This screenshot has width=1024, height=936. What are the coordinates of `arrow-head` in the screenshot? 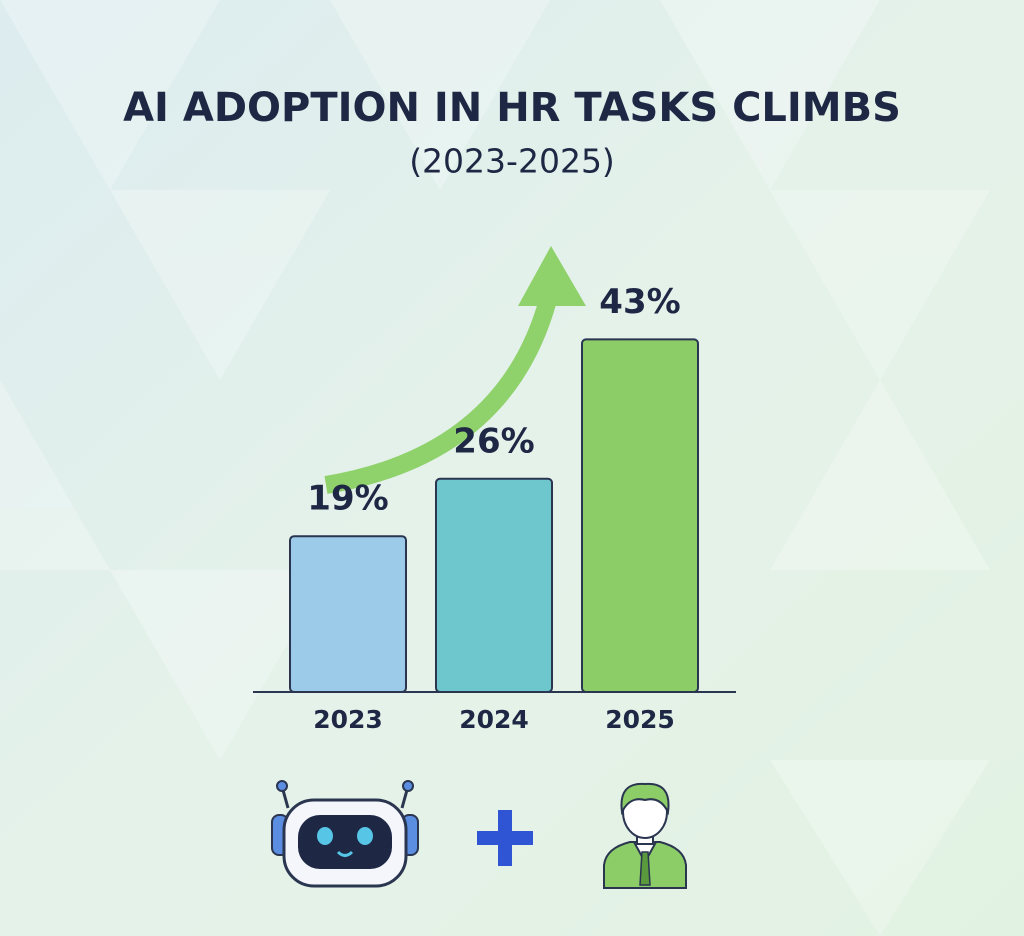 It's located at (552, 276).